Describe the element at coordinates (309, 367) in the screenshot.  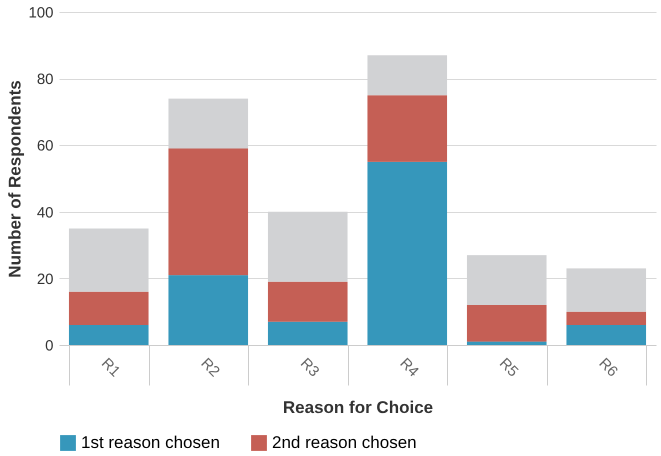
I see `x-tick-label: R3` at that location.